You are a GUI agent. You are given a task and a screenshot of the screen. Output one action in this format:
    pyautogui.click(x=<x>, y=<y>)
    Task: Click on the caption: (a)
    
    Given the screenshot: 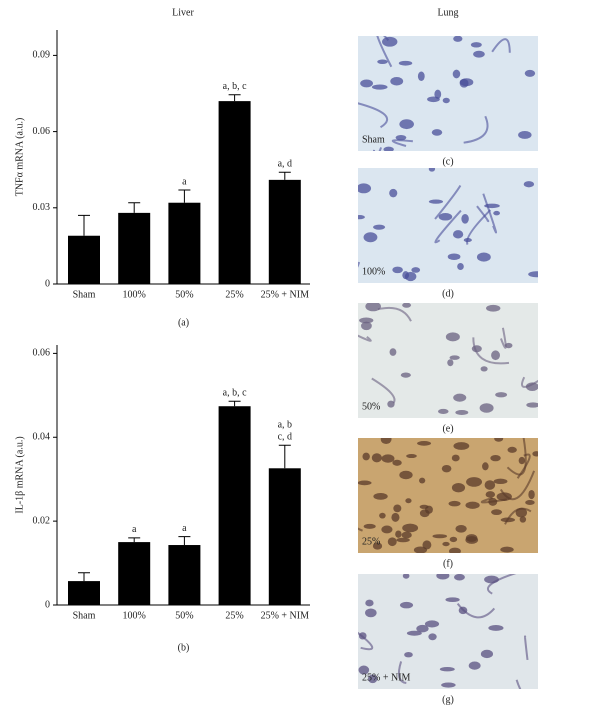 What is the action you would take?
    pyautogui.click(x=183, y=322)
    